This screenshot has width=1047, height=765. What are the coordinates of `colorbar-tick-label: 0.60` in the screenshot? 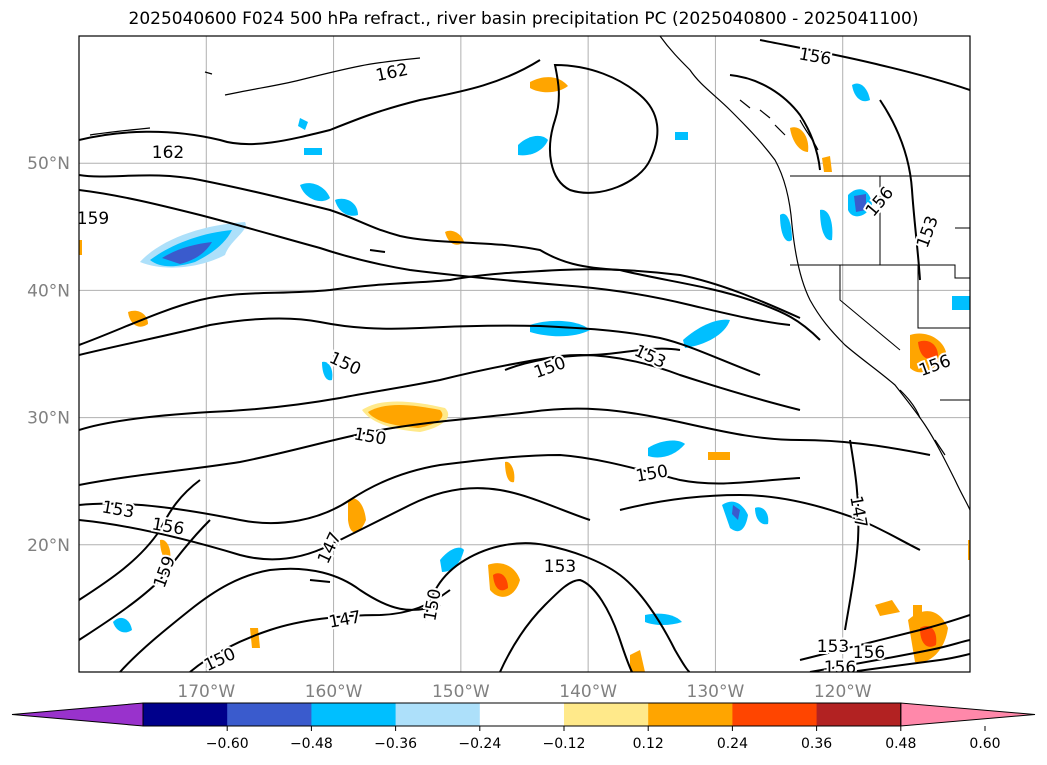 It's located at (984, 744).